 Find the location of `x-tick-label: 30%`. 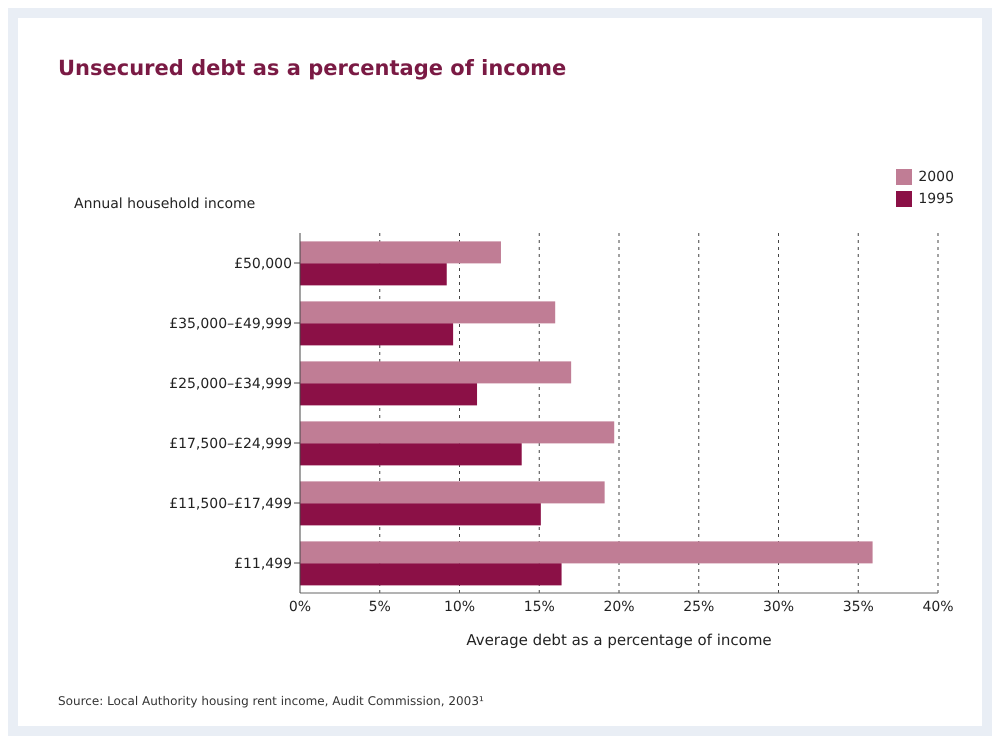

x-tick-label: 30% is located at coordinates (778, 606).